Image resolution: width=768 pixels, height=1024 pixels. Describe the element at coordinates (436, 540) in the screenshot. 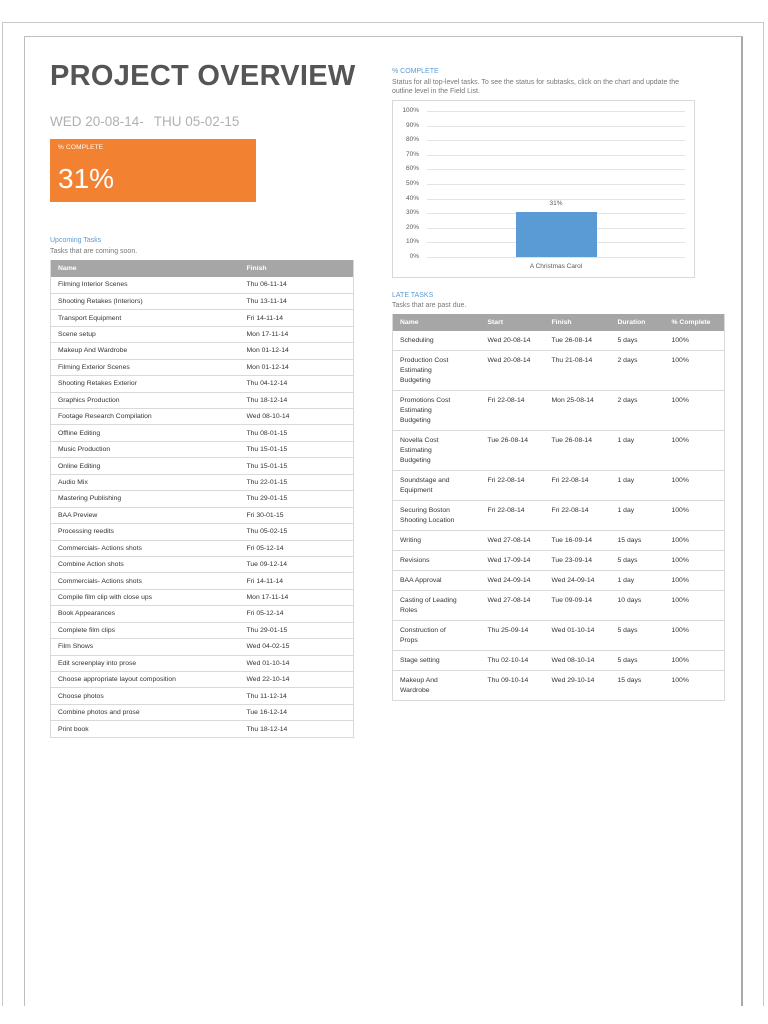

I see `task-name: Writing` at that location.